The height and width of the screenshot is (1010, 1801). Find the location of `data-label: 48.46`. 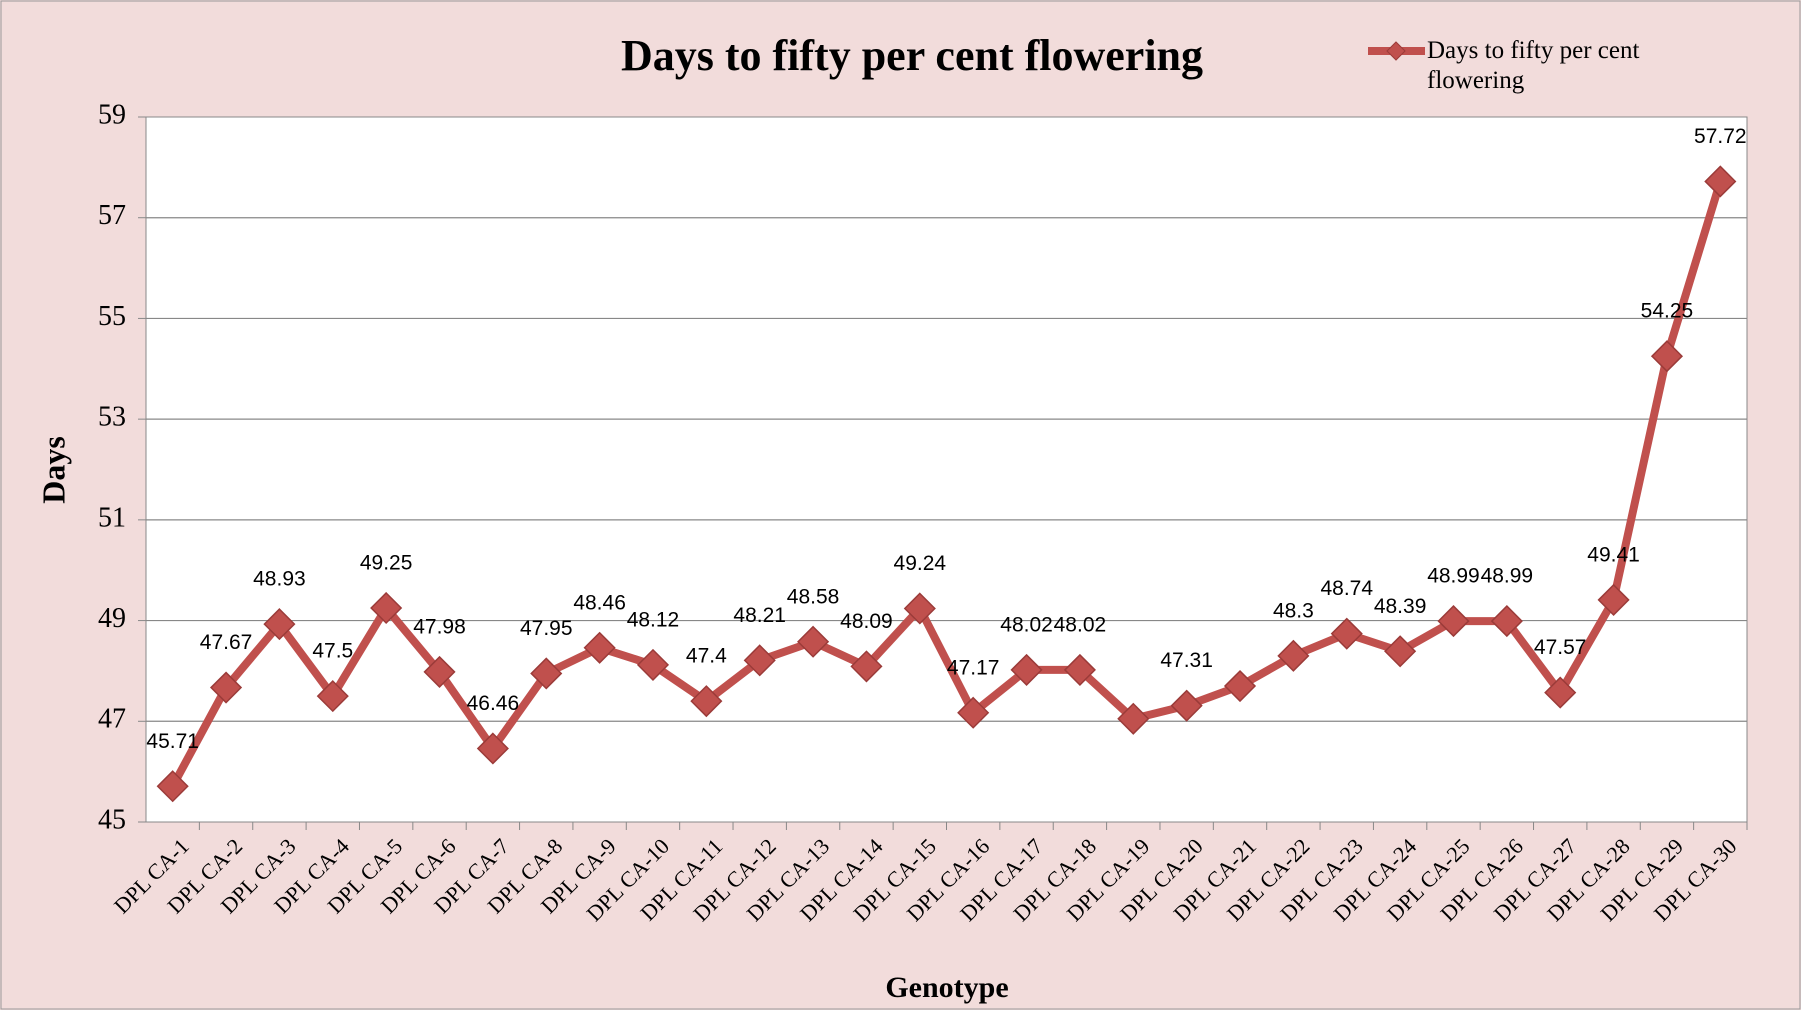

data-label: 48.46 is located at coordinates (599, 602).